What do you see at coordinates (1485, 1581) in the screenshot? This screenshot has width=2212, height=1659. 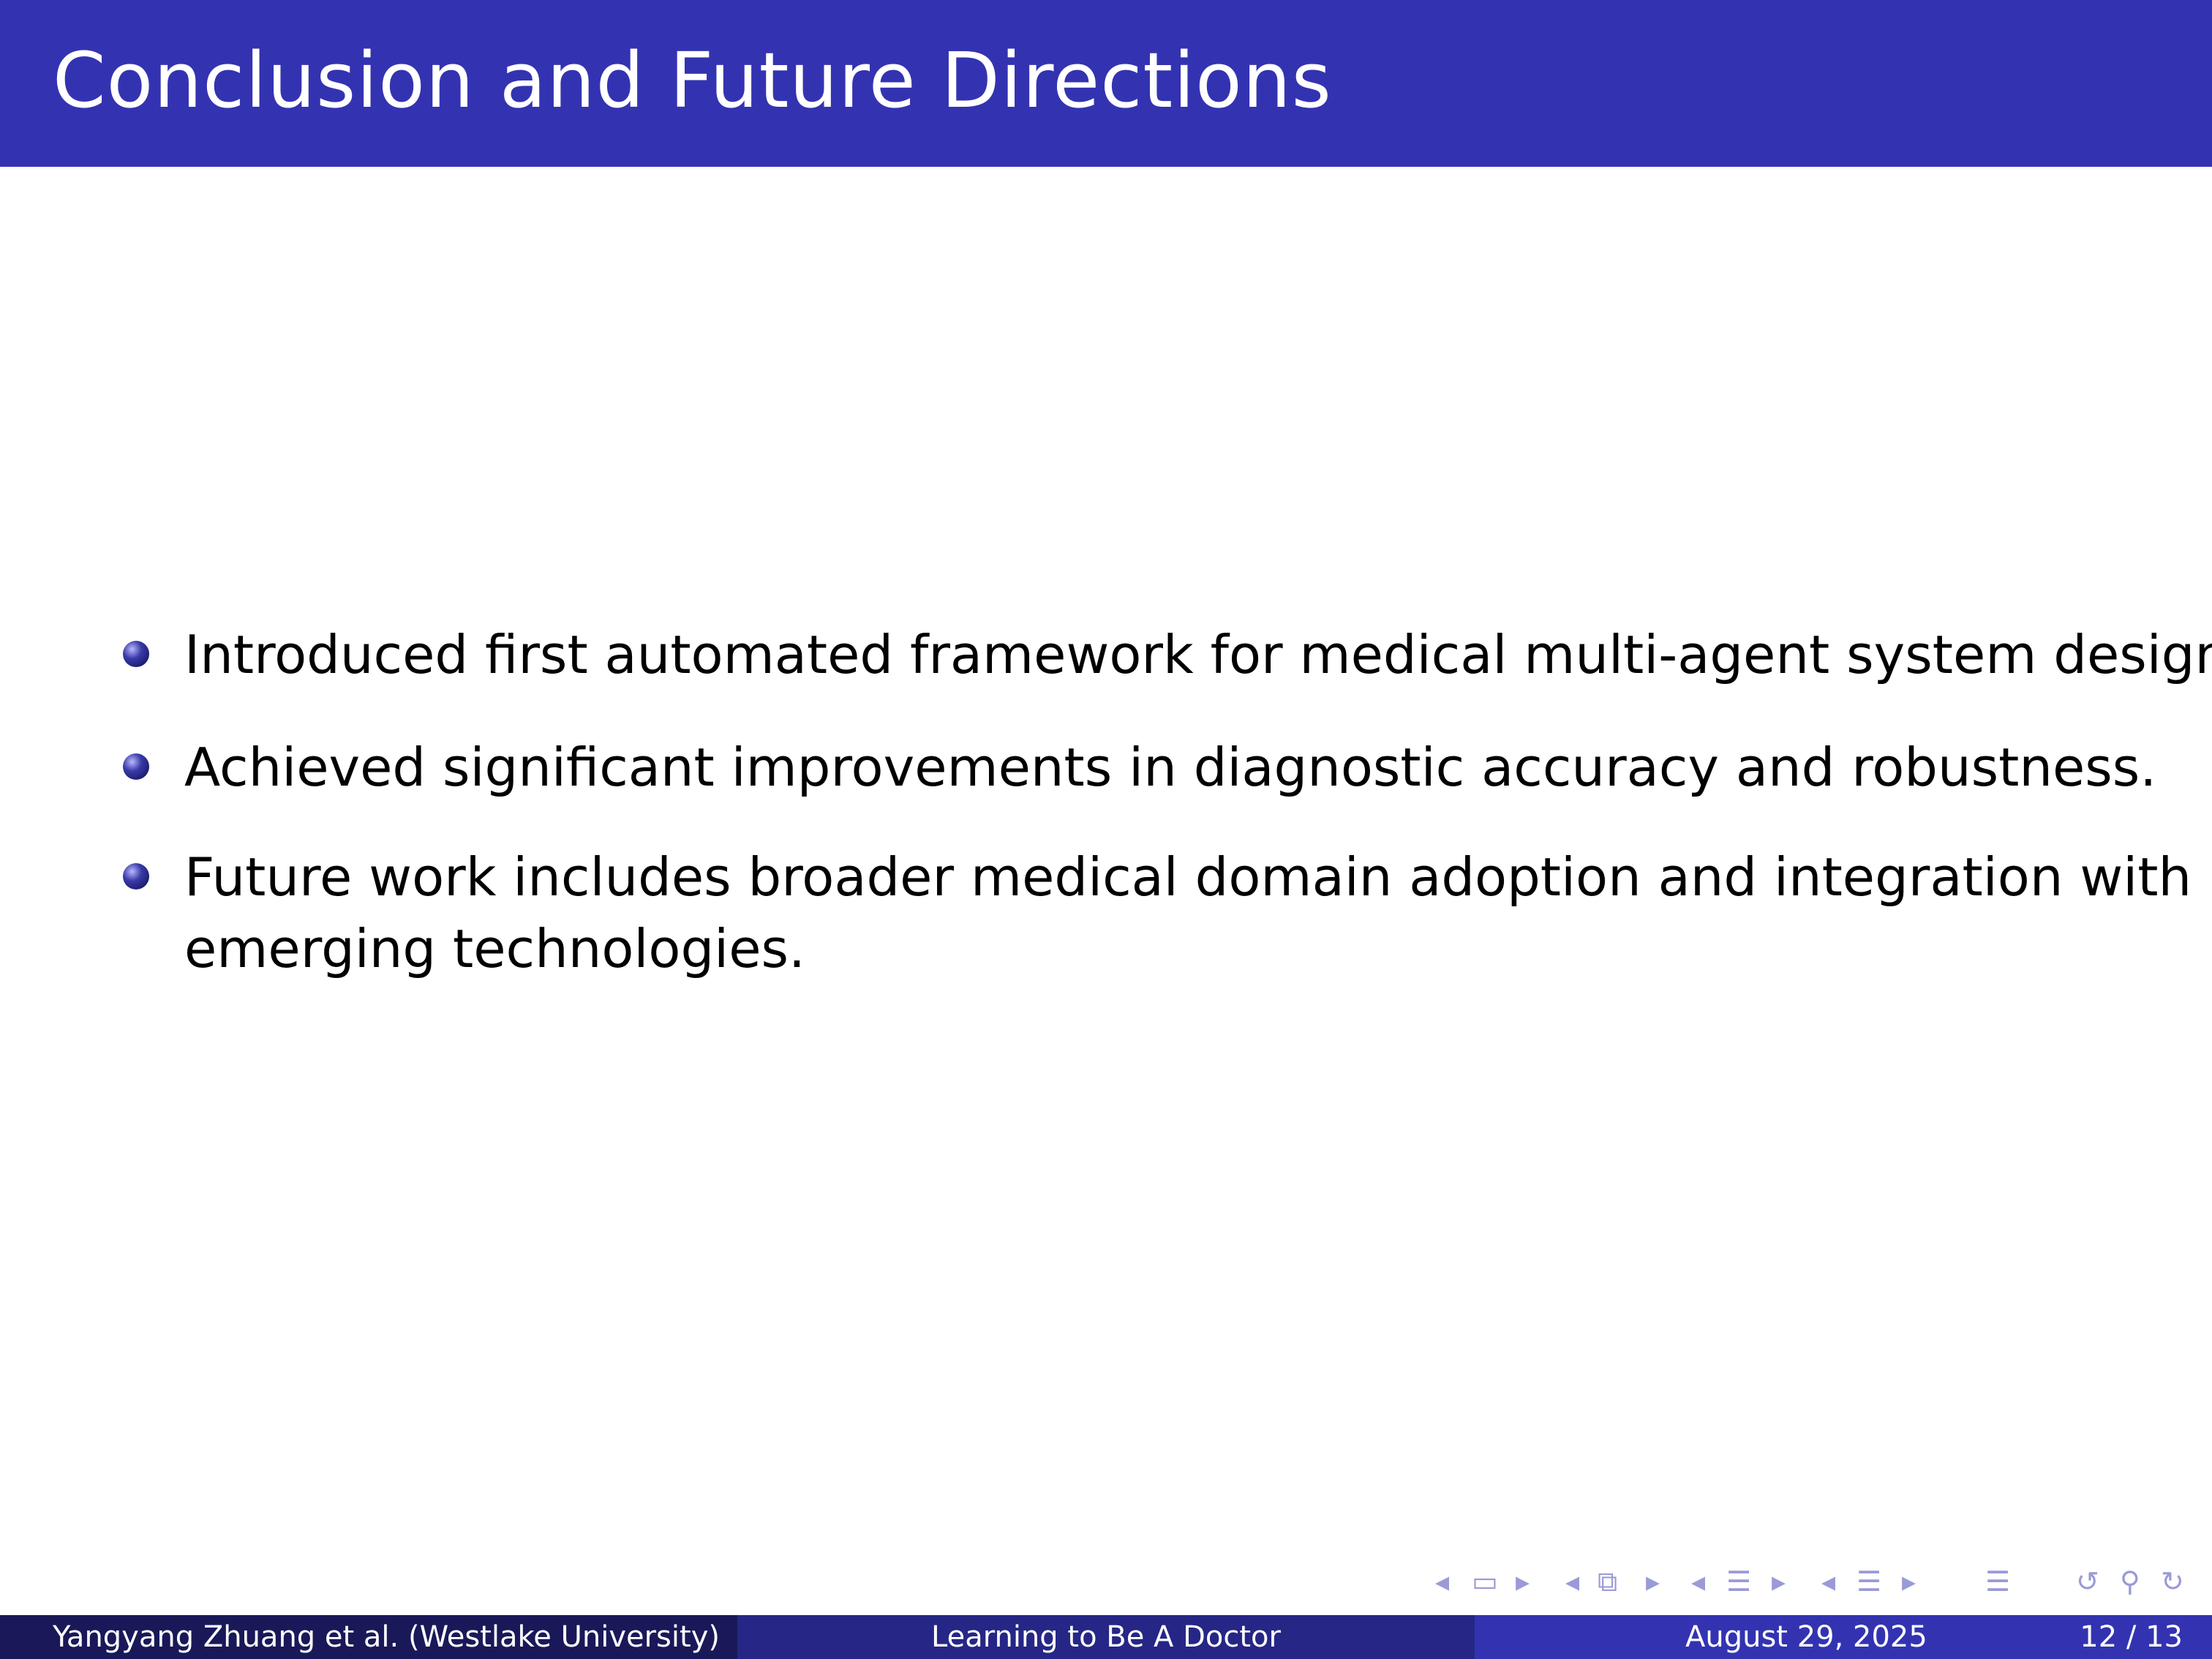 I see `frame-icon: ▭` at bounding box center [1485, 1581].